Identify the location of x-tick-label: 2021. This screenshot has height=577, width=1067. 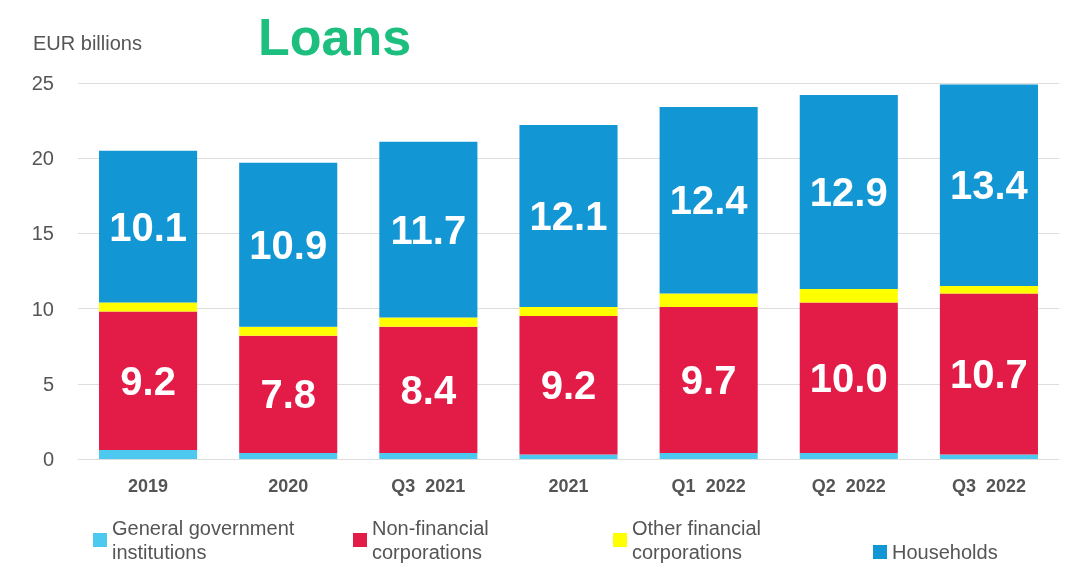
(568, 486).